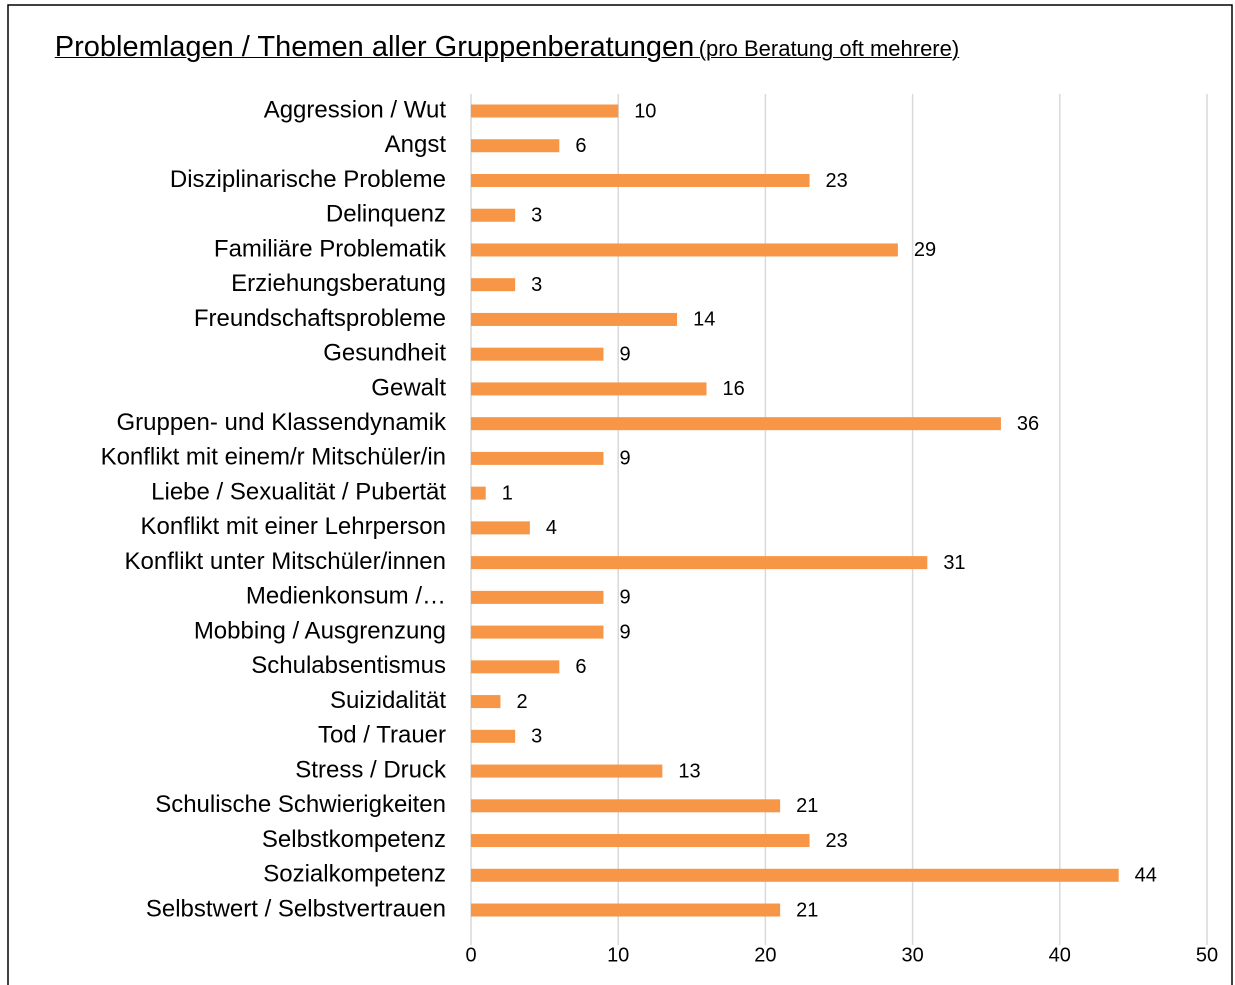  Describe the element at coordinates (286, 561) in the screenshot. I see `y-tick-label: Konflikt unter Mitschüler/innen` at that location.